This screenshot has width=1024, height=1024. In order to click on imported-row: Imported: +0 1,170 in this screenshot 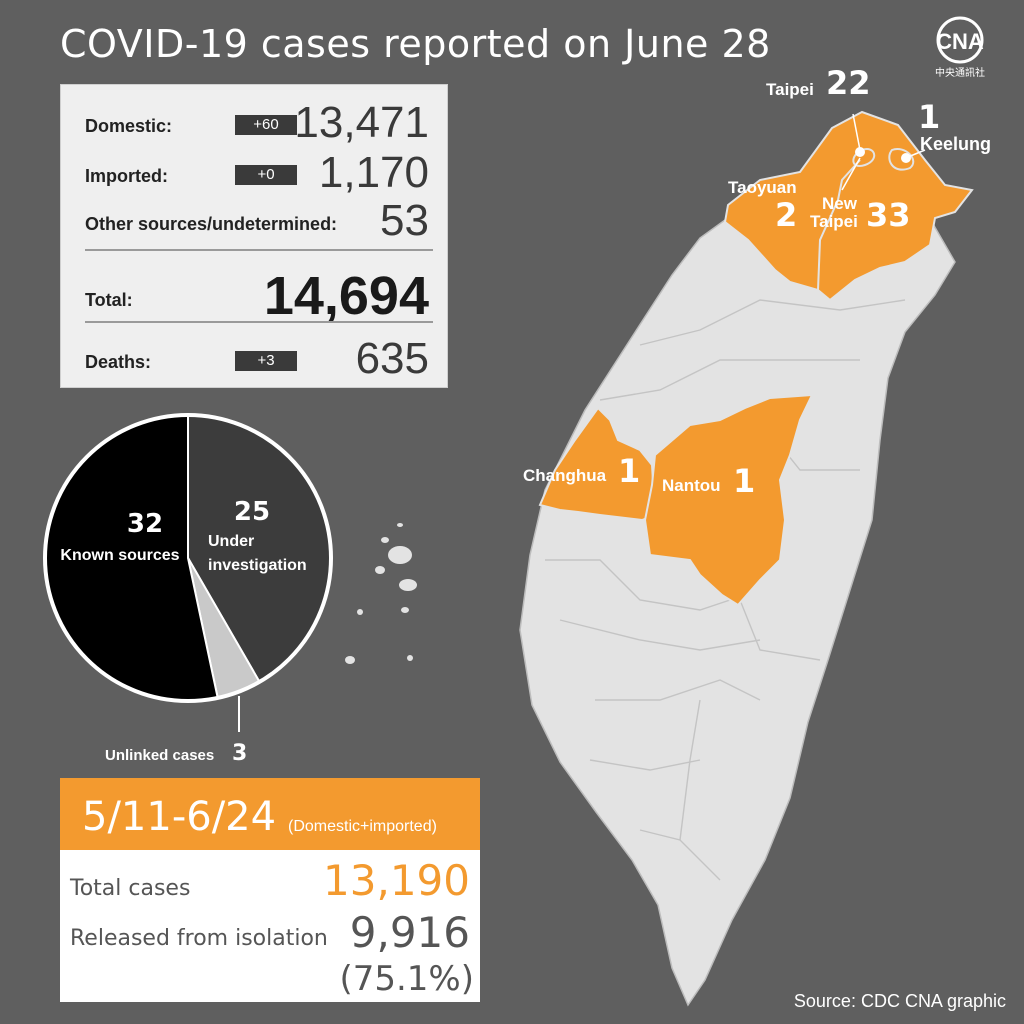, I will do `click(257, 170)`.